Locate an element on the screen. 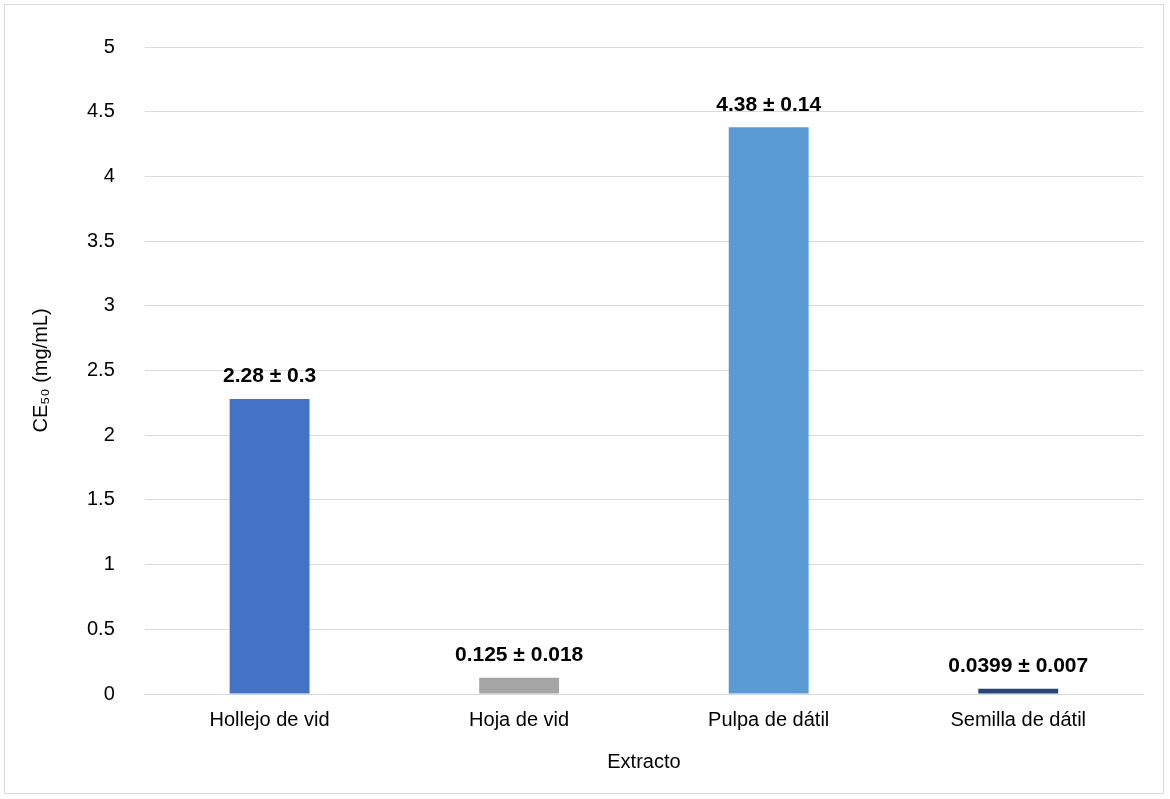 The width and height of the screenshot is (1170, 799). y-tick-label: 2.5 is located at coordinates (100, 369).